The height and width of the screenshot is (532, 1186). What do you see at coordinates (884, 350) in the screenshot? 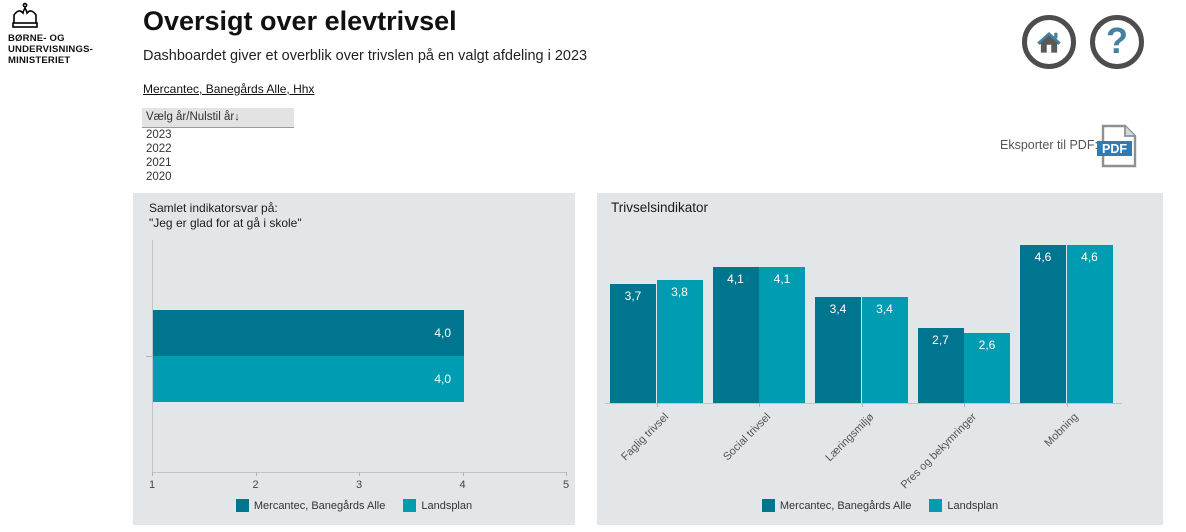
I see `bar-landsplan: 3,4` at bounding box center [884, 350].